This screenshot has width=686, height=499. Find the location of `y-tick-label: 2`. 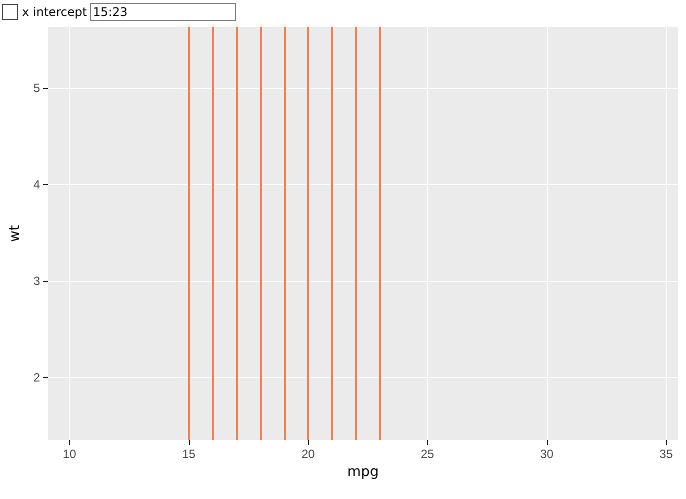

y-tick-label: 2 is located at coordinates (36, 377).